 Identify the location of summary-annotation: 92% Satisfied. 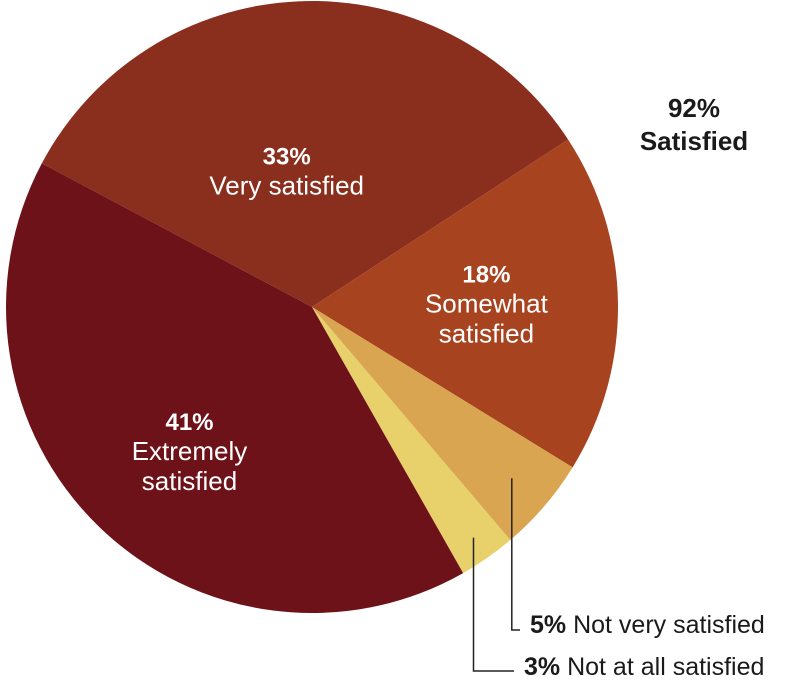
(694, 124).